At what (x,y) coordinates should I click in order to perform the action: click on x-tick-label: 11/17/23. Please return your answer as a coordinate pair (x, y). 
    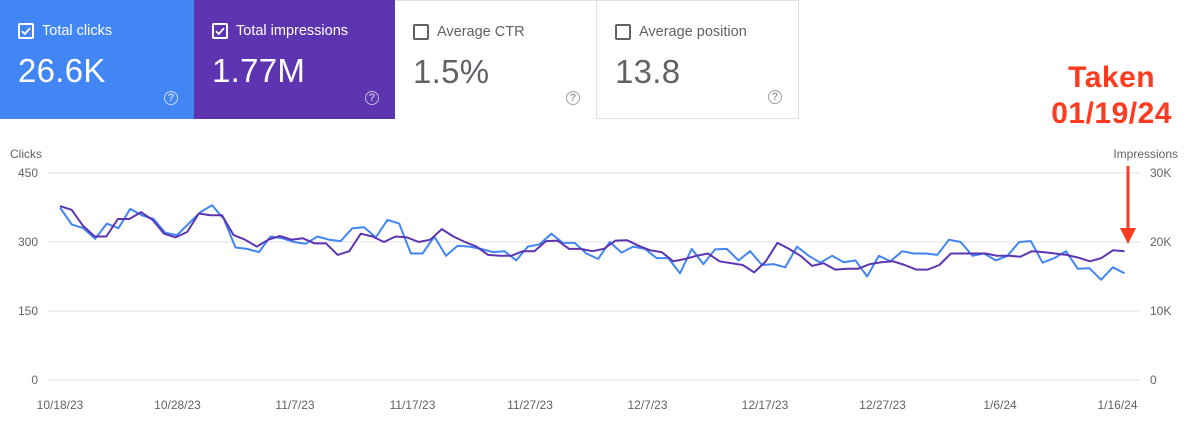
    Looking at the image, I should click on (413, 405).